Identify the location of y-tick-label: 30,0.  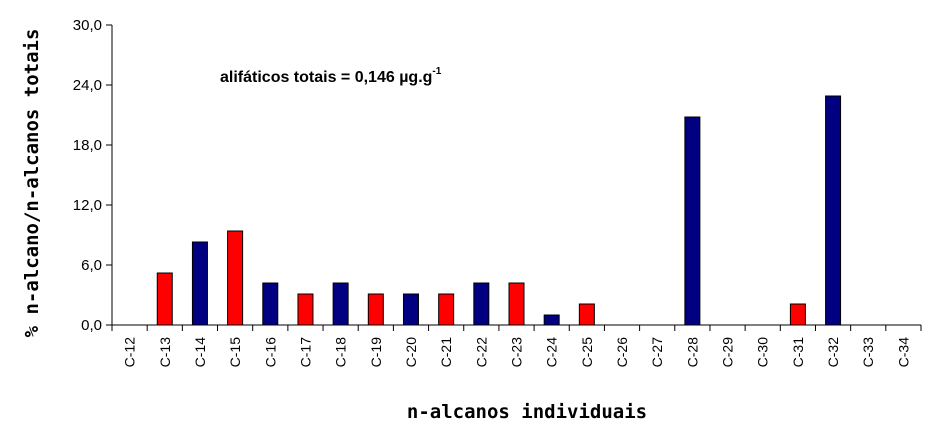
(87, 25).